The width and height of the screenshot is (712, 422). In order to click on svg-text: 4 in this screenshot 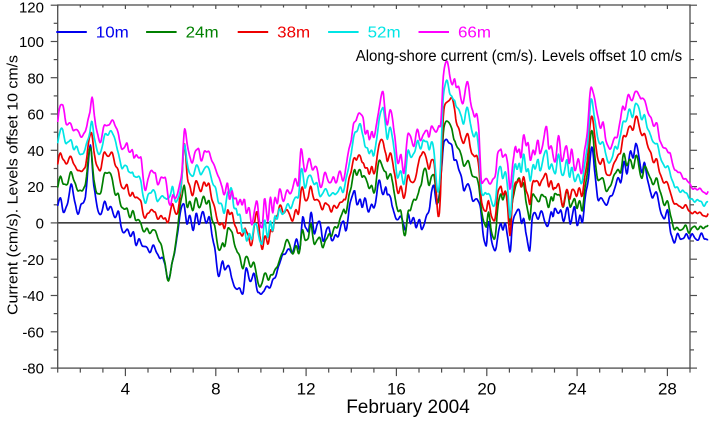, I will do `click(125, 389)`.